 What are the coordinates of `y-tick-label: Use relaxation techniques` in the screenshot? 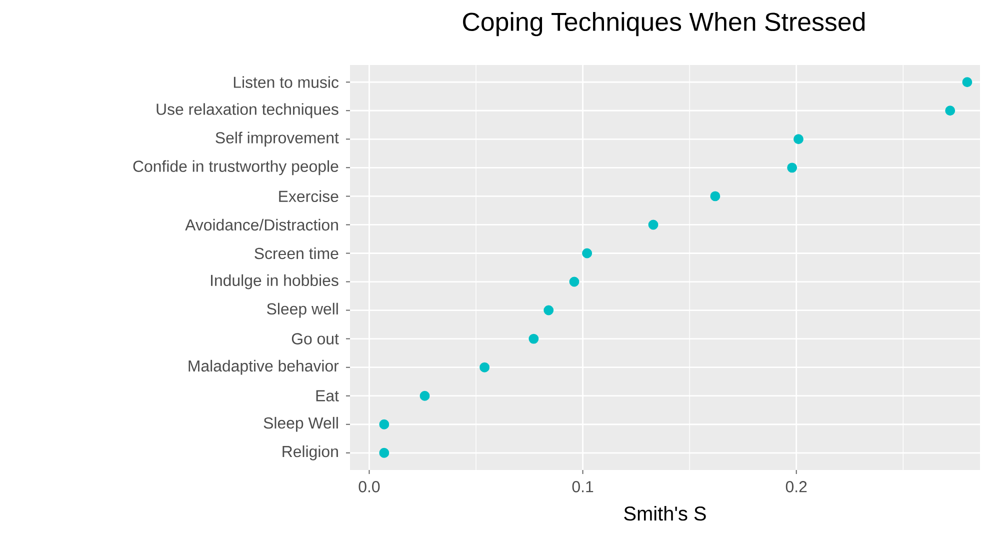 It's located at (247, 110).